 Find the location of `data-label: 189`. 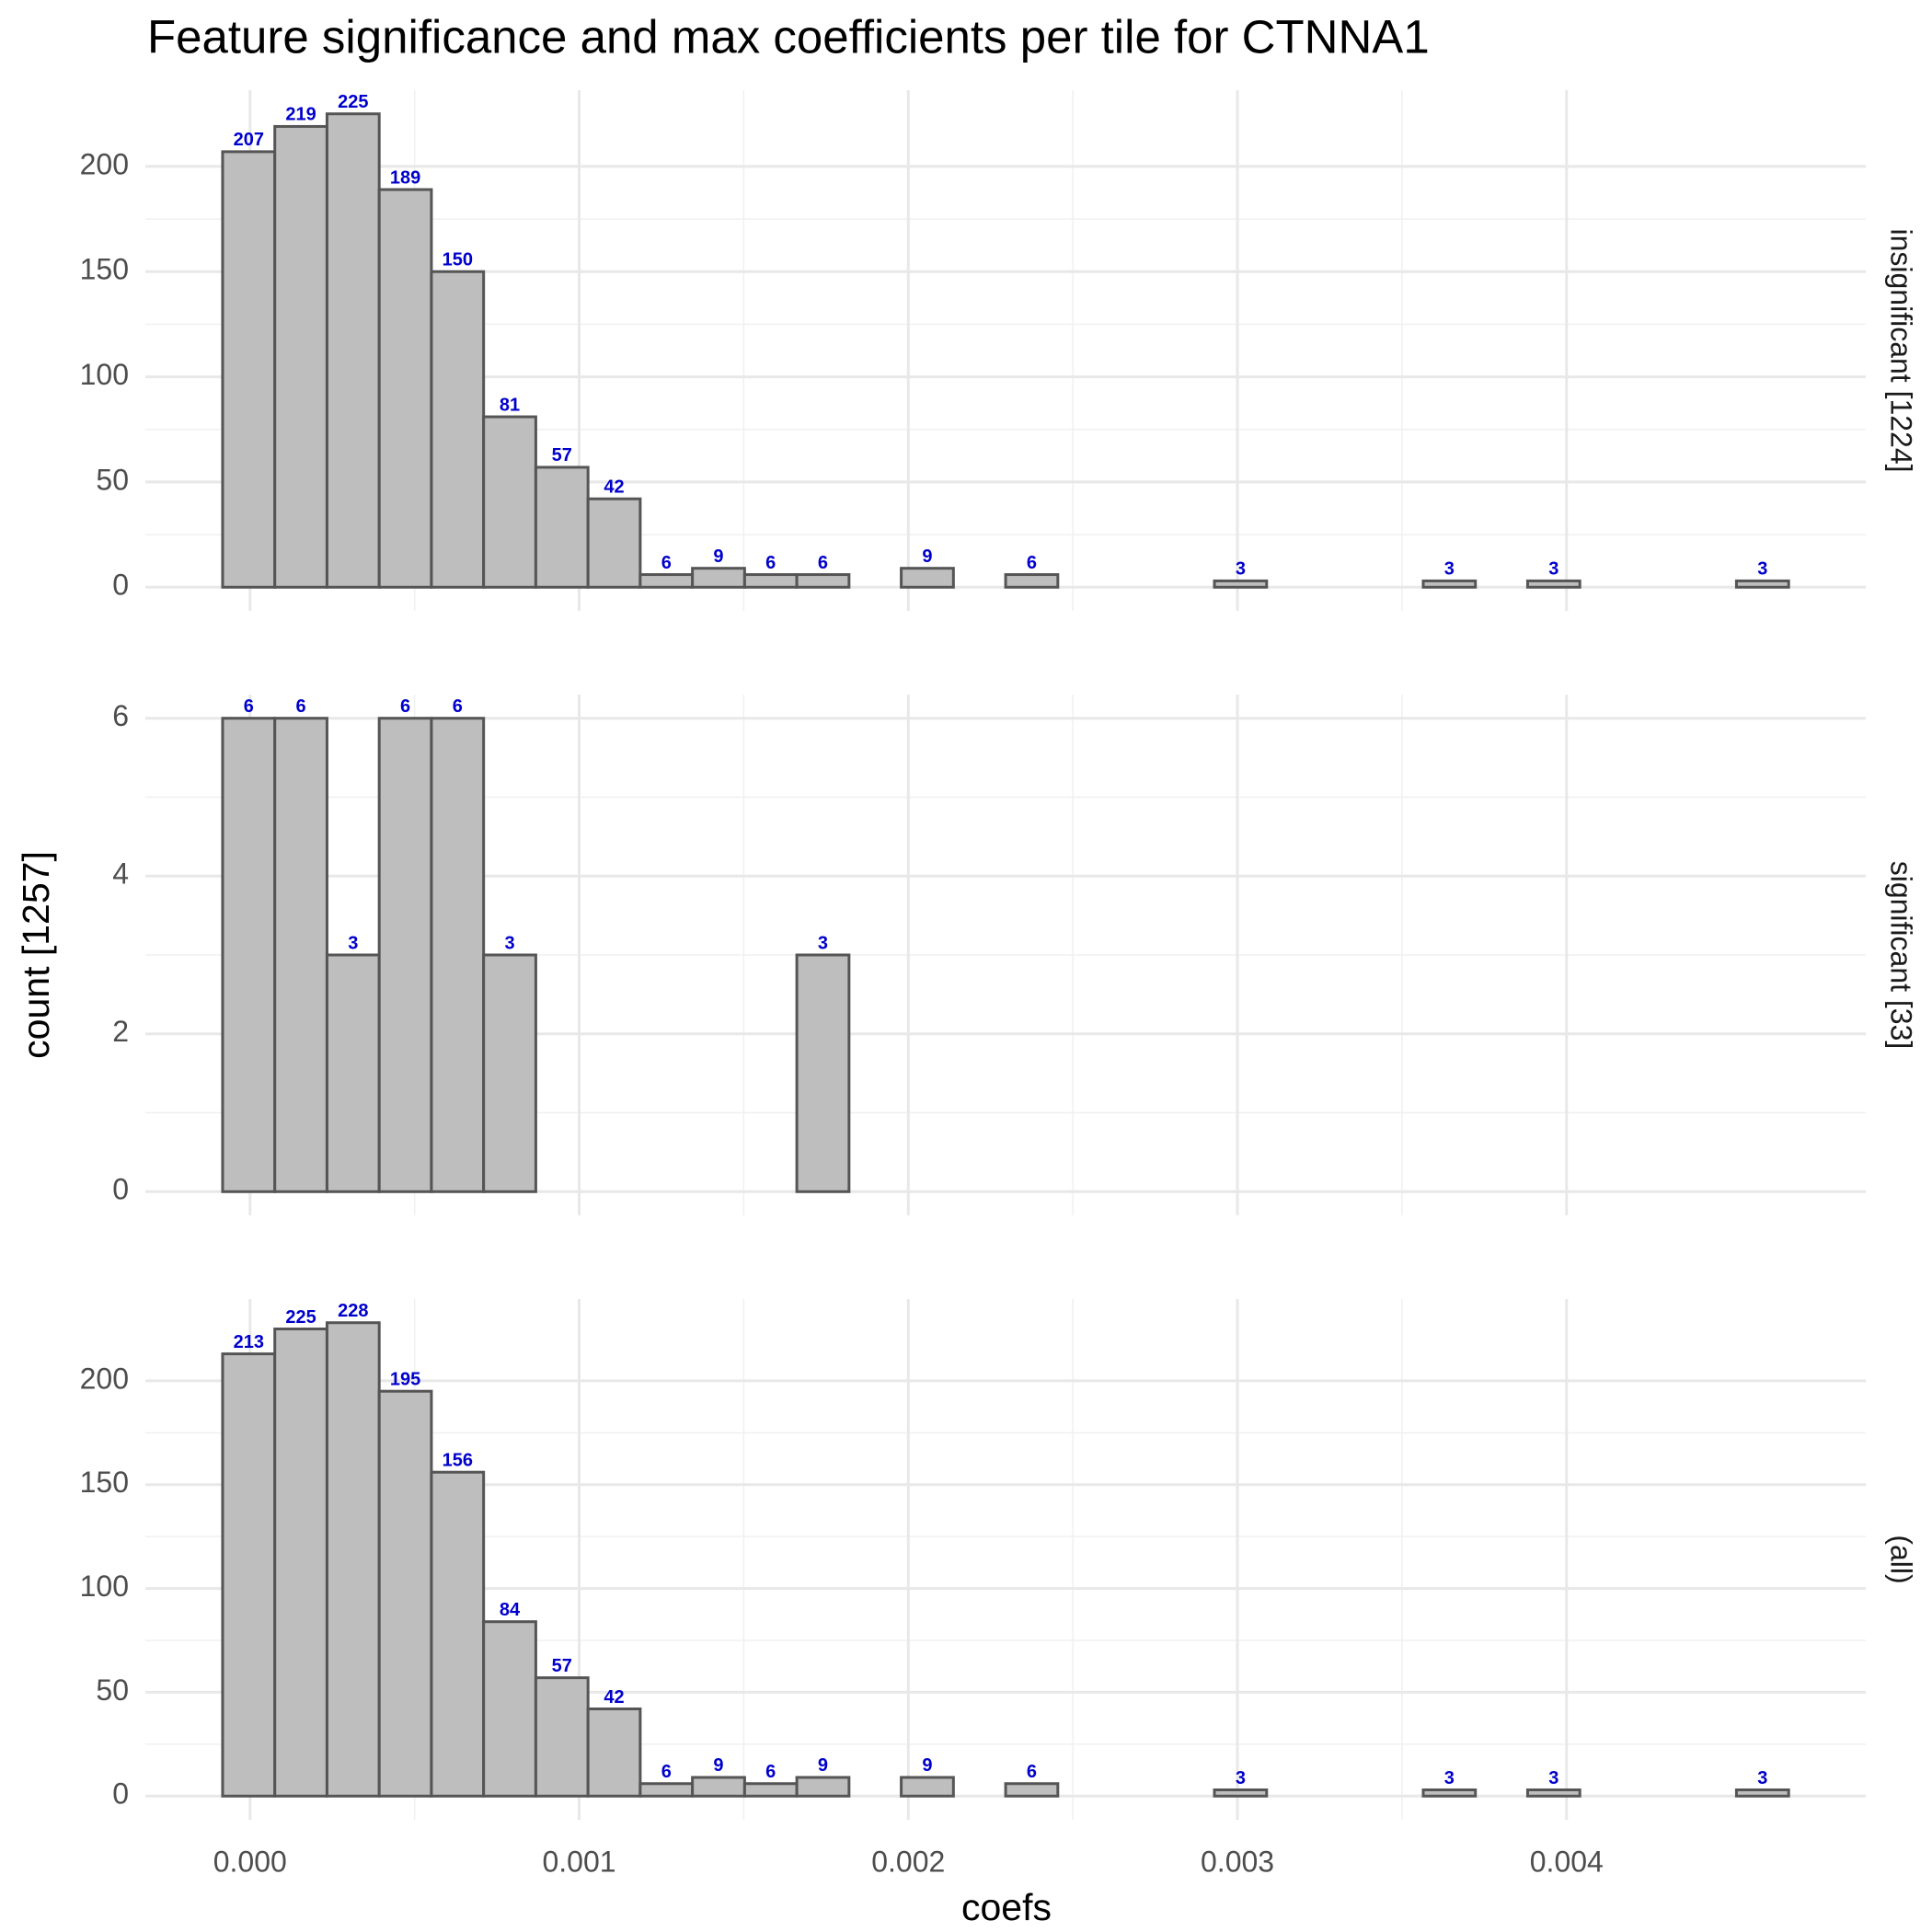

data-label: 189 is located at coordinates (405, 177).